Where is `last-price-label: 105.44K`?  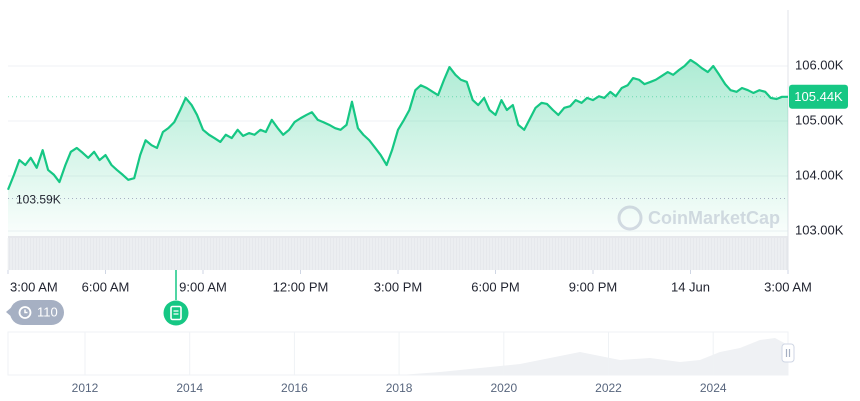
last-price-label: 105.44K is located at coordinates (818, 96).